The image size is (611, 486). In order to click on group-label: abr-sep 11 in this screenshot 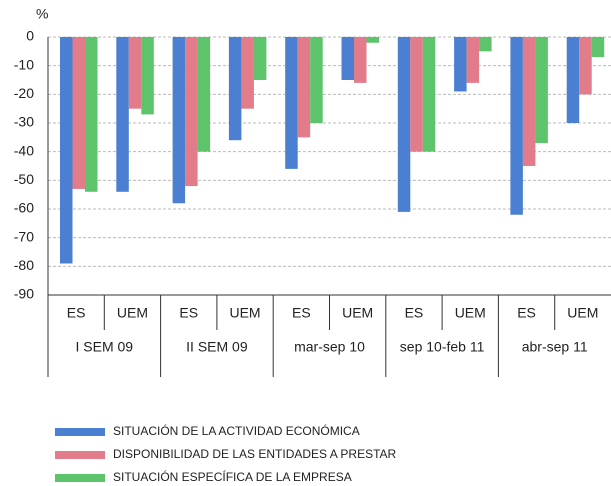, I will do `click(555, 347)`.